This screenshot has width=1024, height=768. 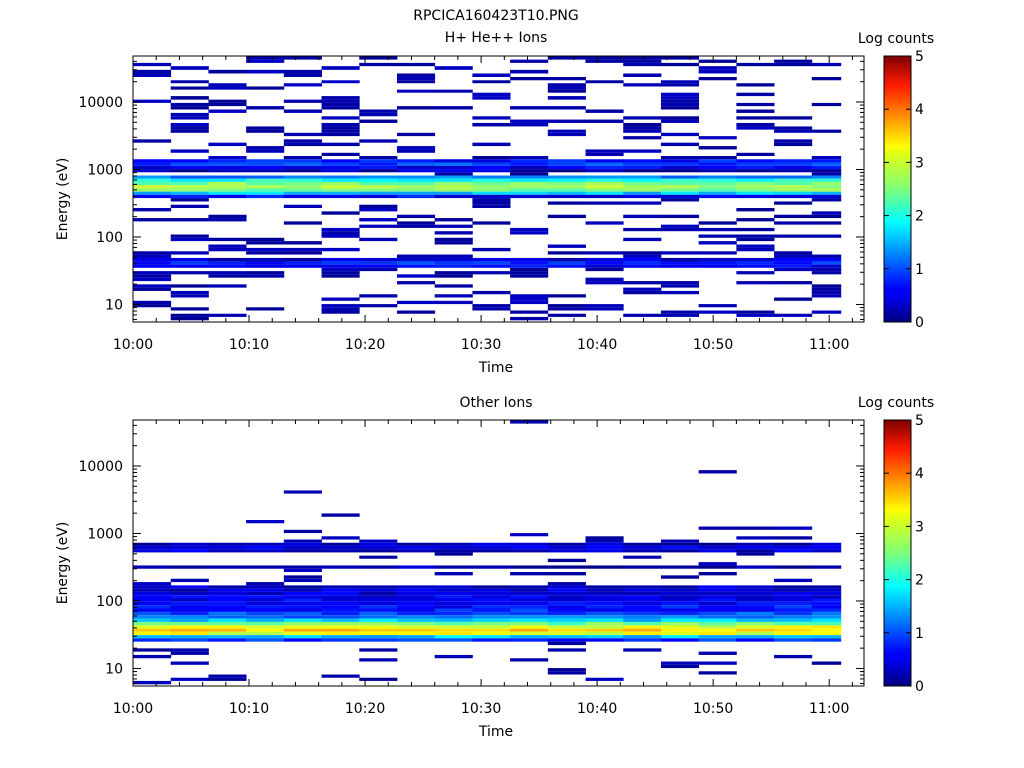 I want to click on x-tick-label: 10:40, so click(x=597, y=709).